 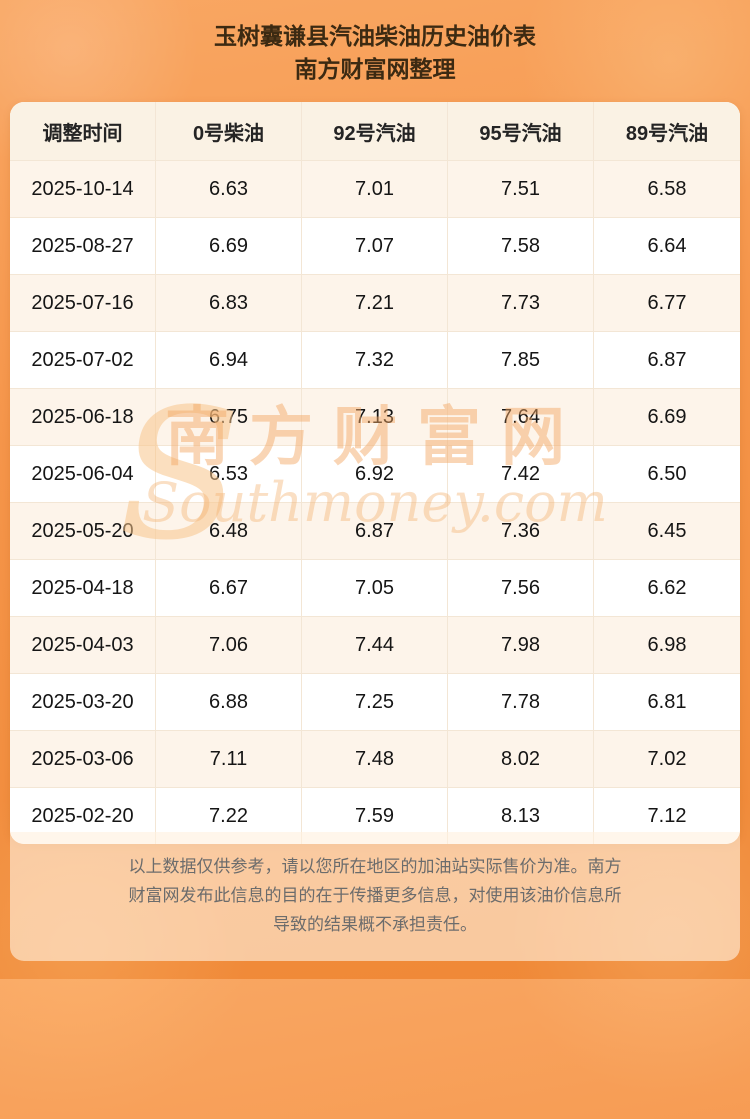 I want to click on footer-text-line: 以上数据仅供参考，请以您所在地区的加油站实际售价为准。南方, so click(x=375, y=866).